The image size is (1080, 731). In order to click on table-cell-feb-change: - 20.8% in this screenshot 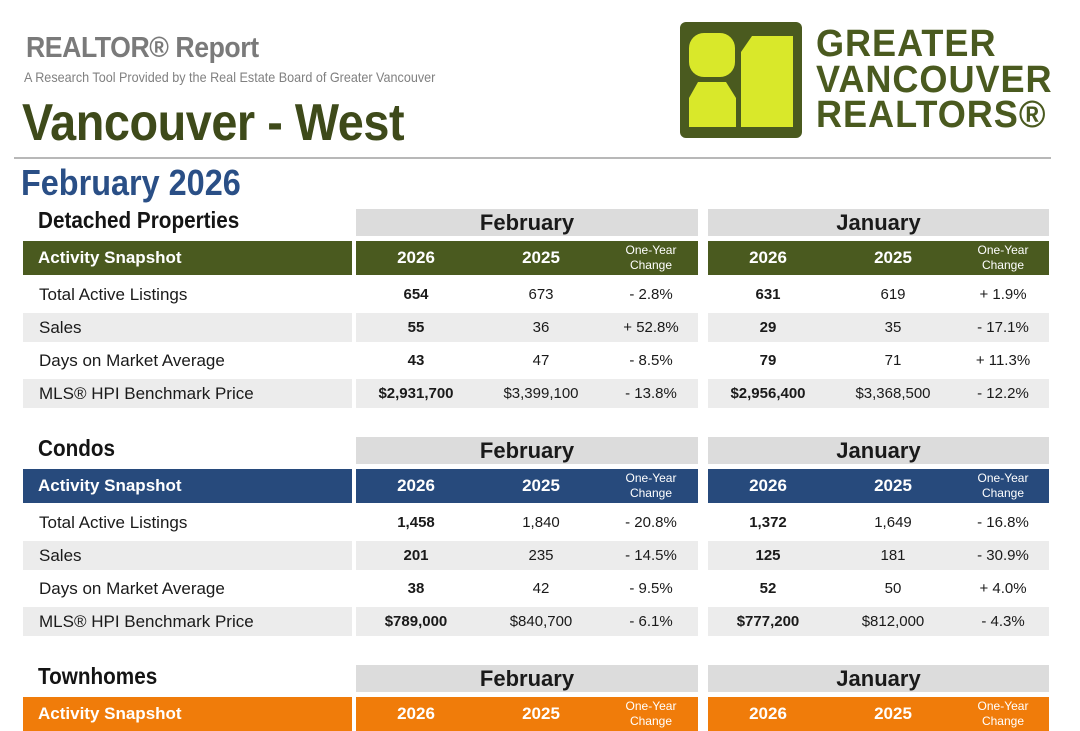, I will do `click(651, 522)`.